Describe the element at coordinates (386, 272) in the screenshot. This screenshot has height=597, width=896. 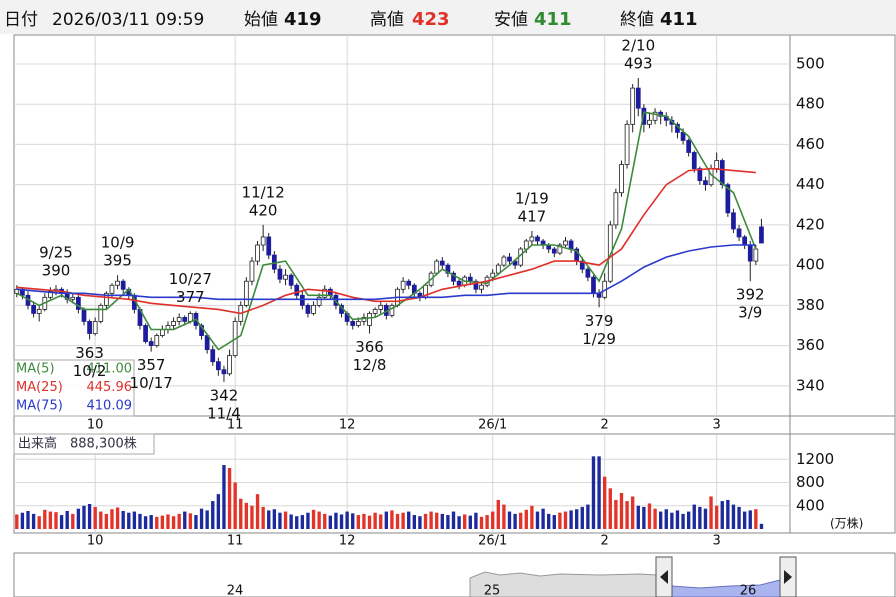
I see `ma-line` at that location.